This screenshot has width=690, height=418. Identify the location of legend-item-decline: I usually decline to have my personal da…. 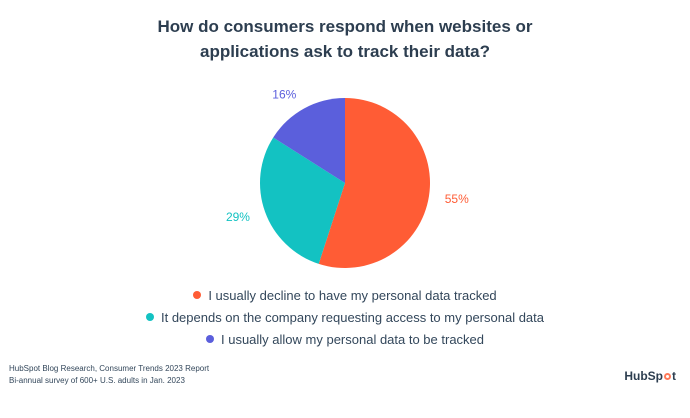
(345, 295).